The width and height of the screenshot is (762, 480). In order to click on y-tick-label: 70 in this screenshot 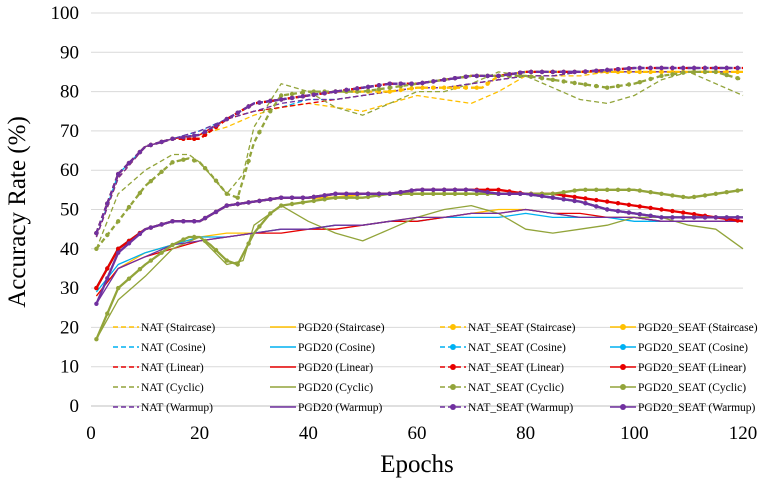, I will do `click(69, 131)`.